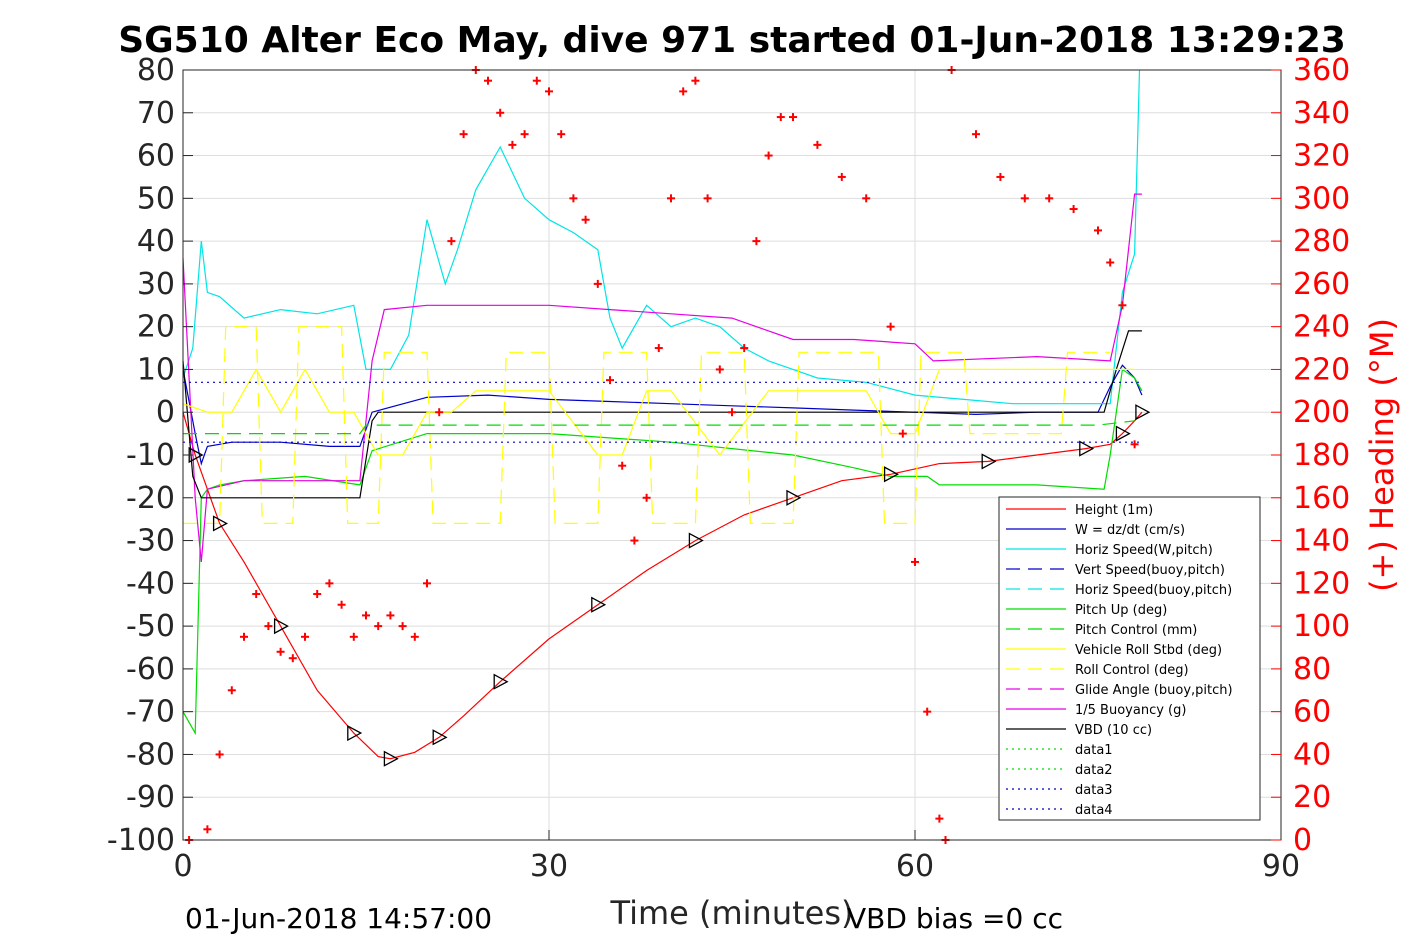 Image resolution: width=1417 pixels, height=945 pixels. What do you see at coordinates (150, 797) in the screenshot?
I see `y-tick-label: -90` at bounding box center [150, 797].